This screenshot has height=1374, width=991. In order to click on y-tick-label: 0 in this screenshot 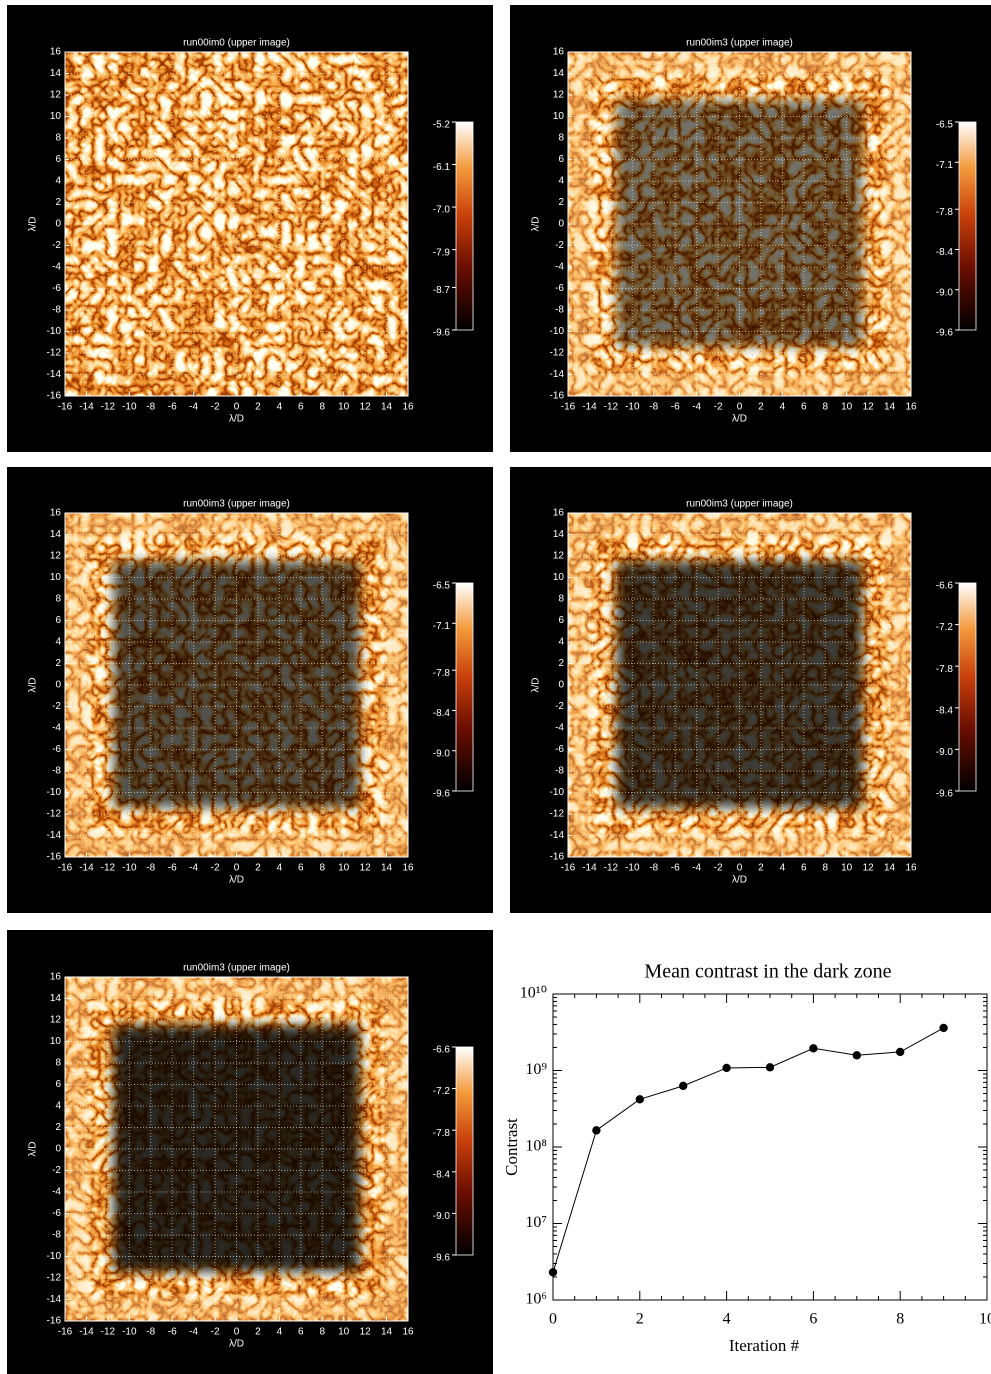, I will do `click(561, 685)`.